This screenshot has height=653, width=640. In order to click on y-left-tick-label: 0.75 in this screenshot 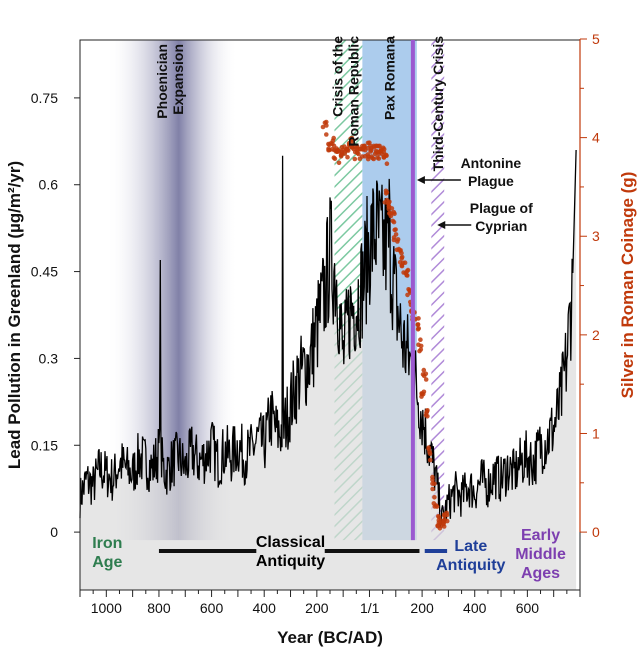, I will do `click(44, 98)`.